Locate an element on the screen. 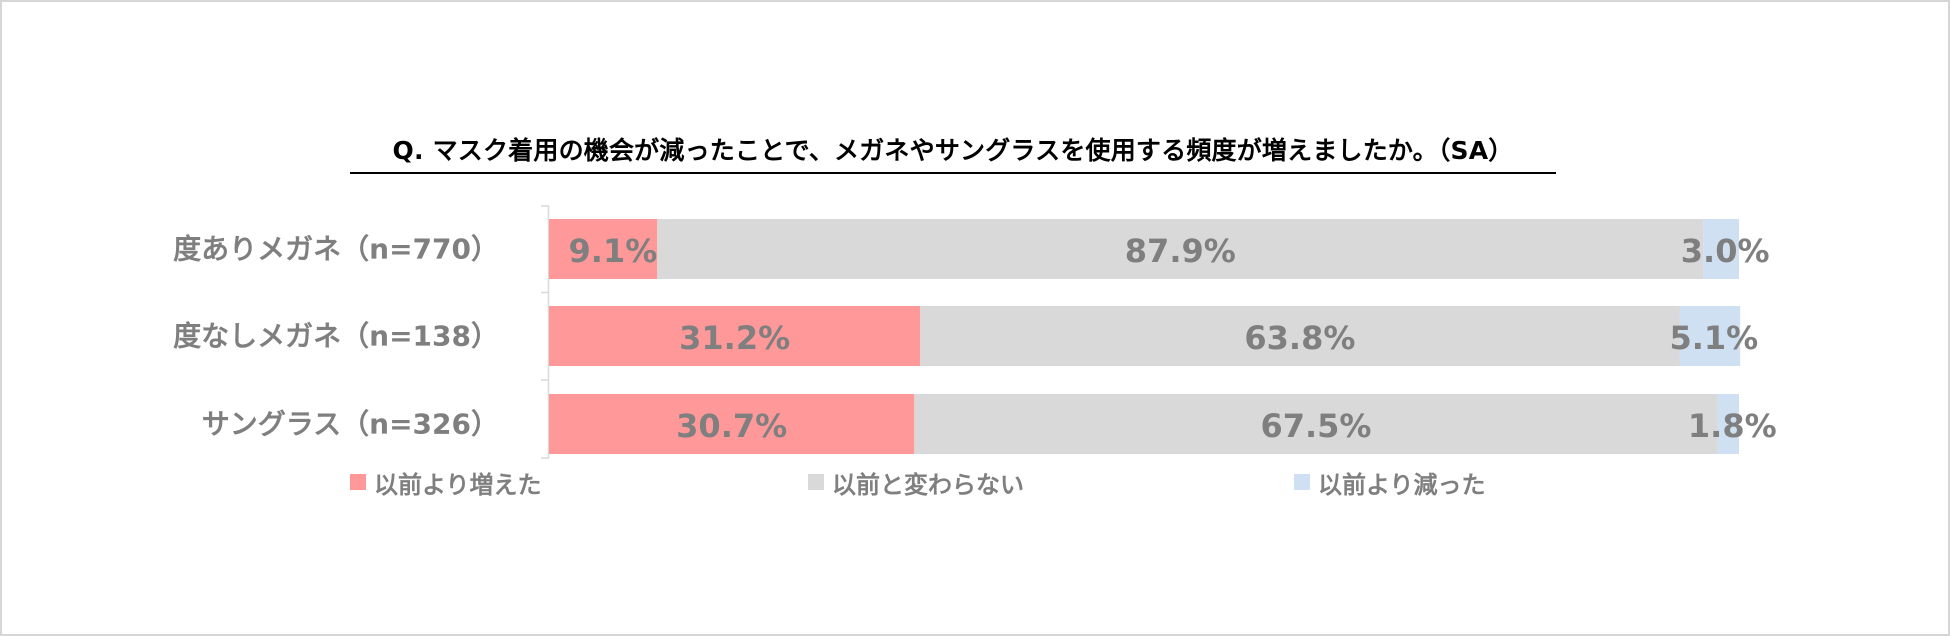 The width and height of the screenshot is (1950, 636). legend-swatch-unchanged is located at coordinates (816, 482).